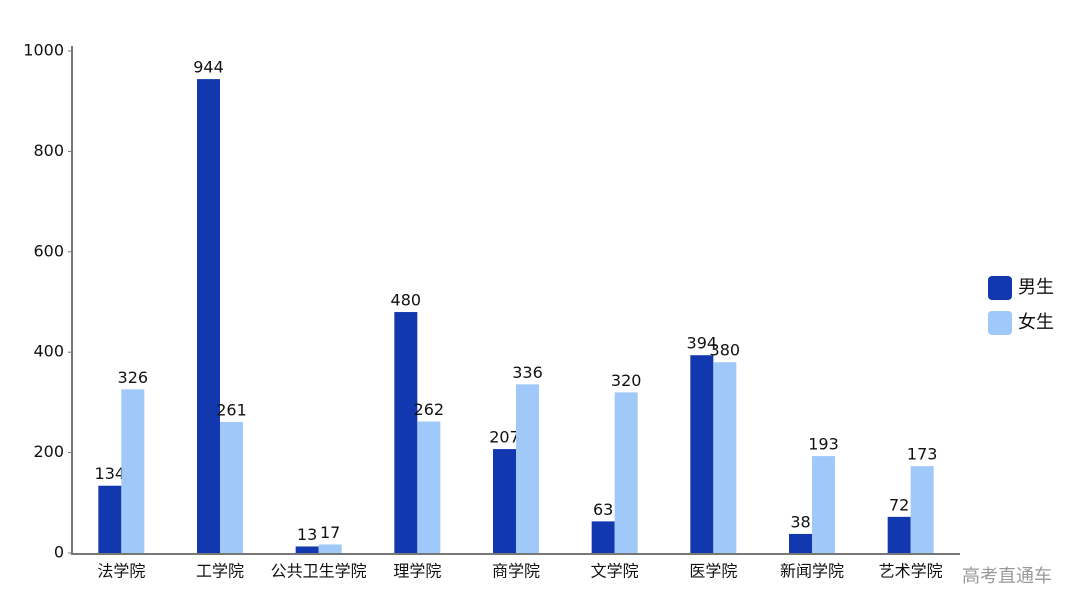 The height and width of the screenshot is (616, 1080). What do you see at coordinates (823, 444) in the screenshot?
I see `data-label: 193` at bounding box center [823, 444].